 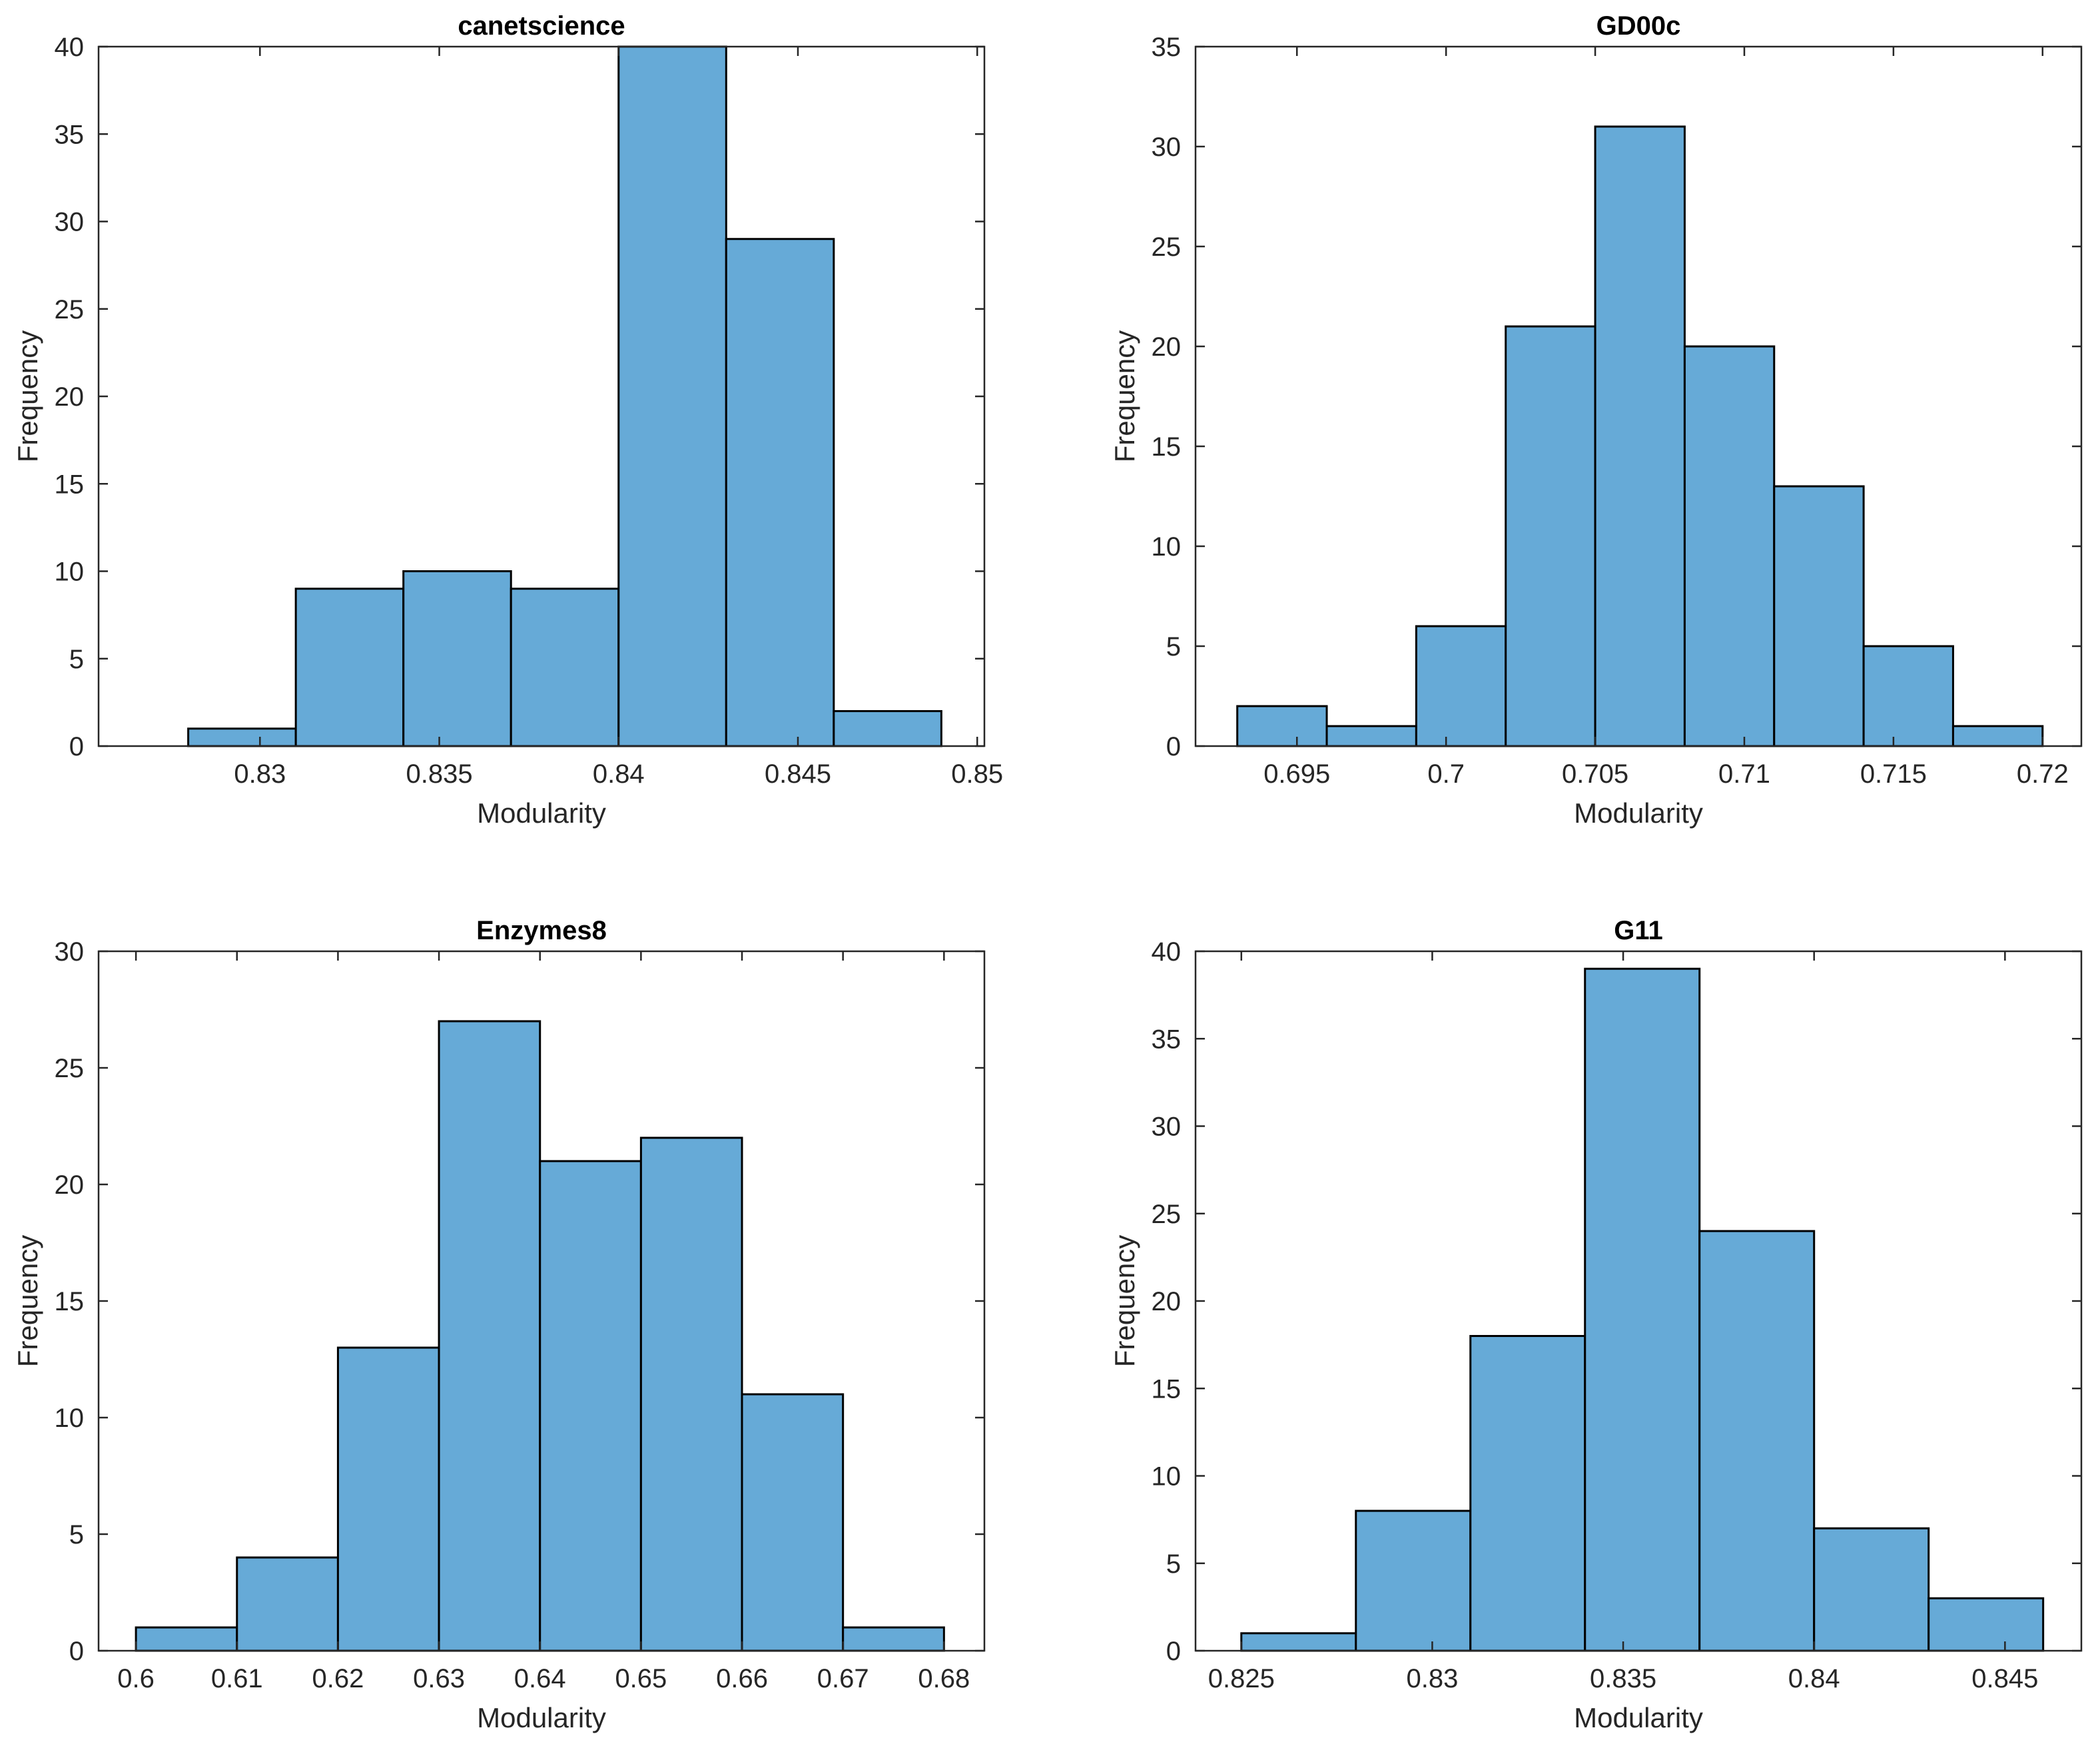 What do you see at coordinates (136, 1678) in the screenshot?
I see `x-tick-label: 0.6` at bounding box center [136, 1678].